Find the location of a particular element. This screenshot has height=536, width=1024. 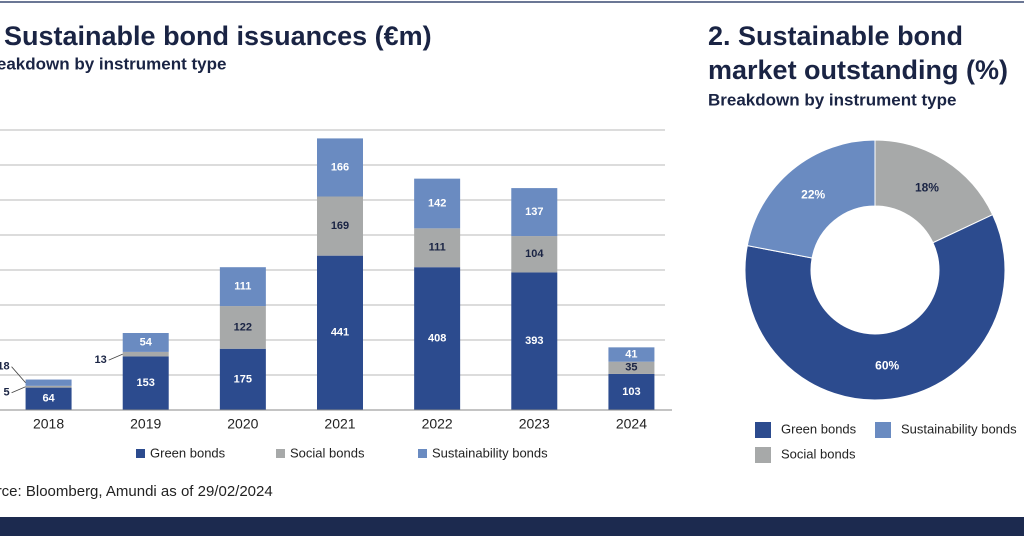

data-label: 142 is located at coordinates (437, 203).